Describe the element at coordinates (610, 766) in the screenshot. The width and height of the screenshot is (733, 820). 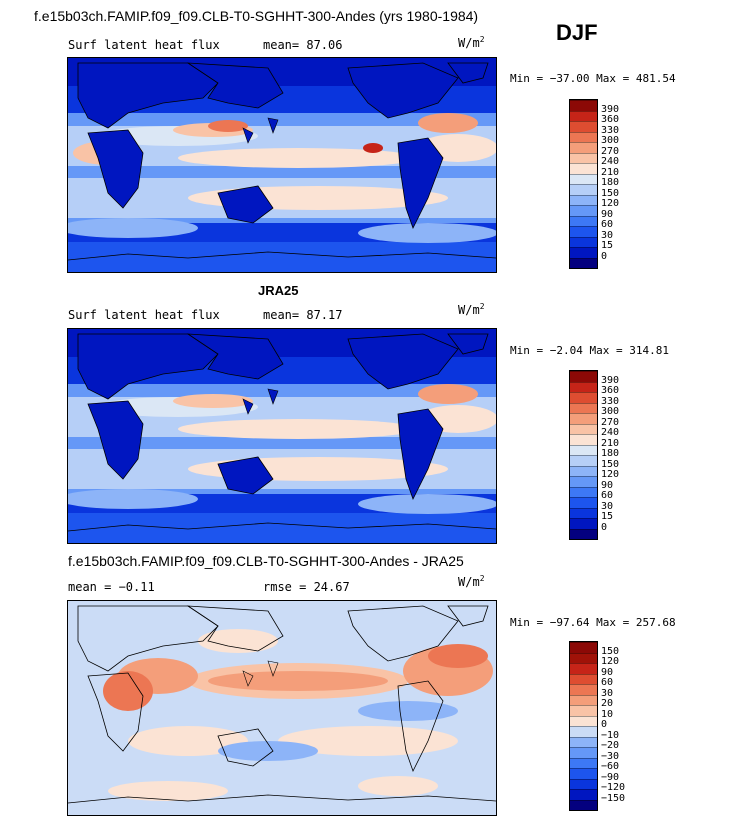
I see `colorbar-tick-label: −60` at that location.